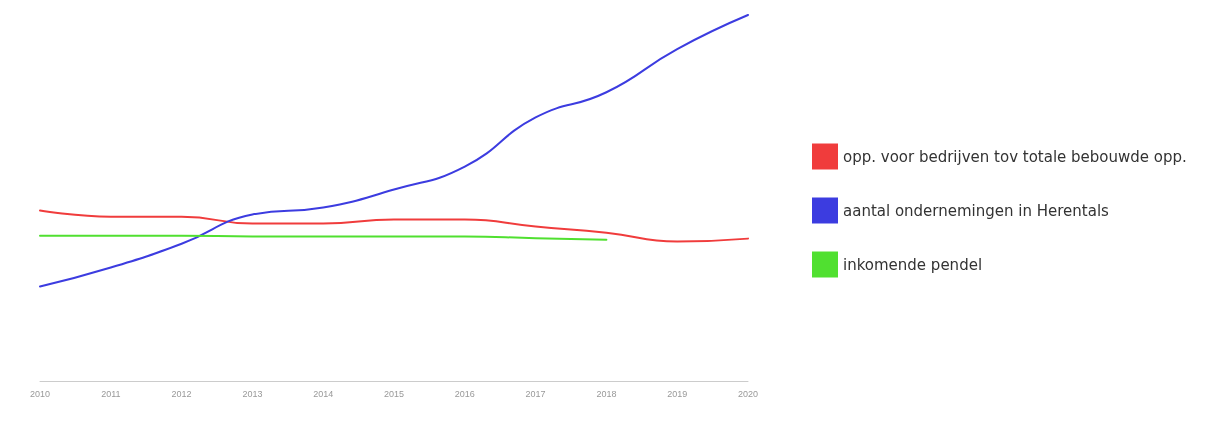 Image resolution: width=1218 pixels, height=421 pixels. Describe the element at coordinates (394, 393) in the screenshot. I see `x-tick-label: 2015` at that location.